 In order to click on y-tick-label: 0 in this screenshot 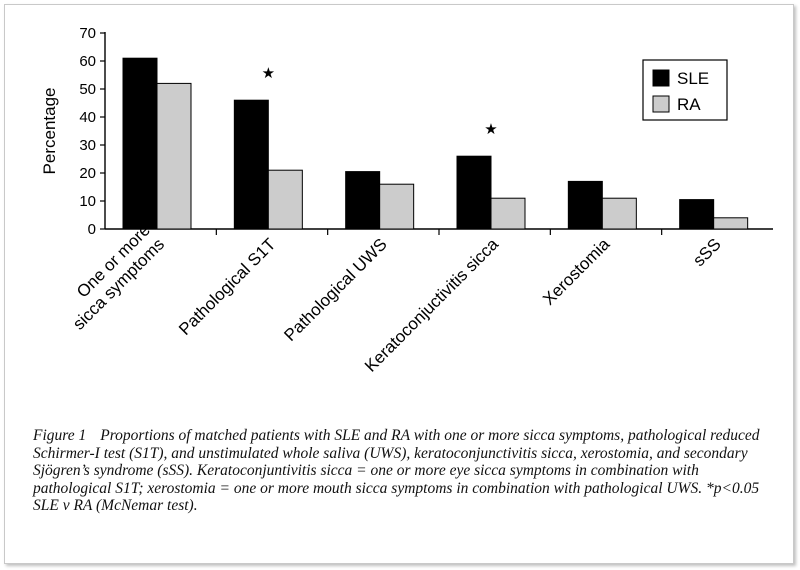, I will do `click(92, 229)`.